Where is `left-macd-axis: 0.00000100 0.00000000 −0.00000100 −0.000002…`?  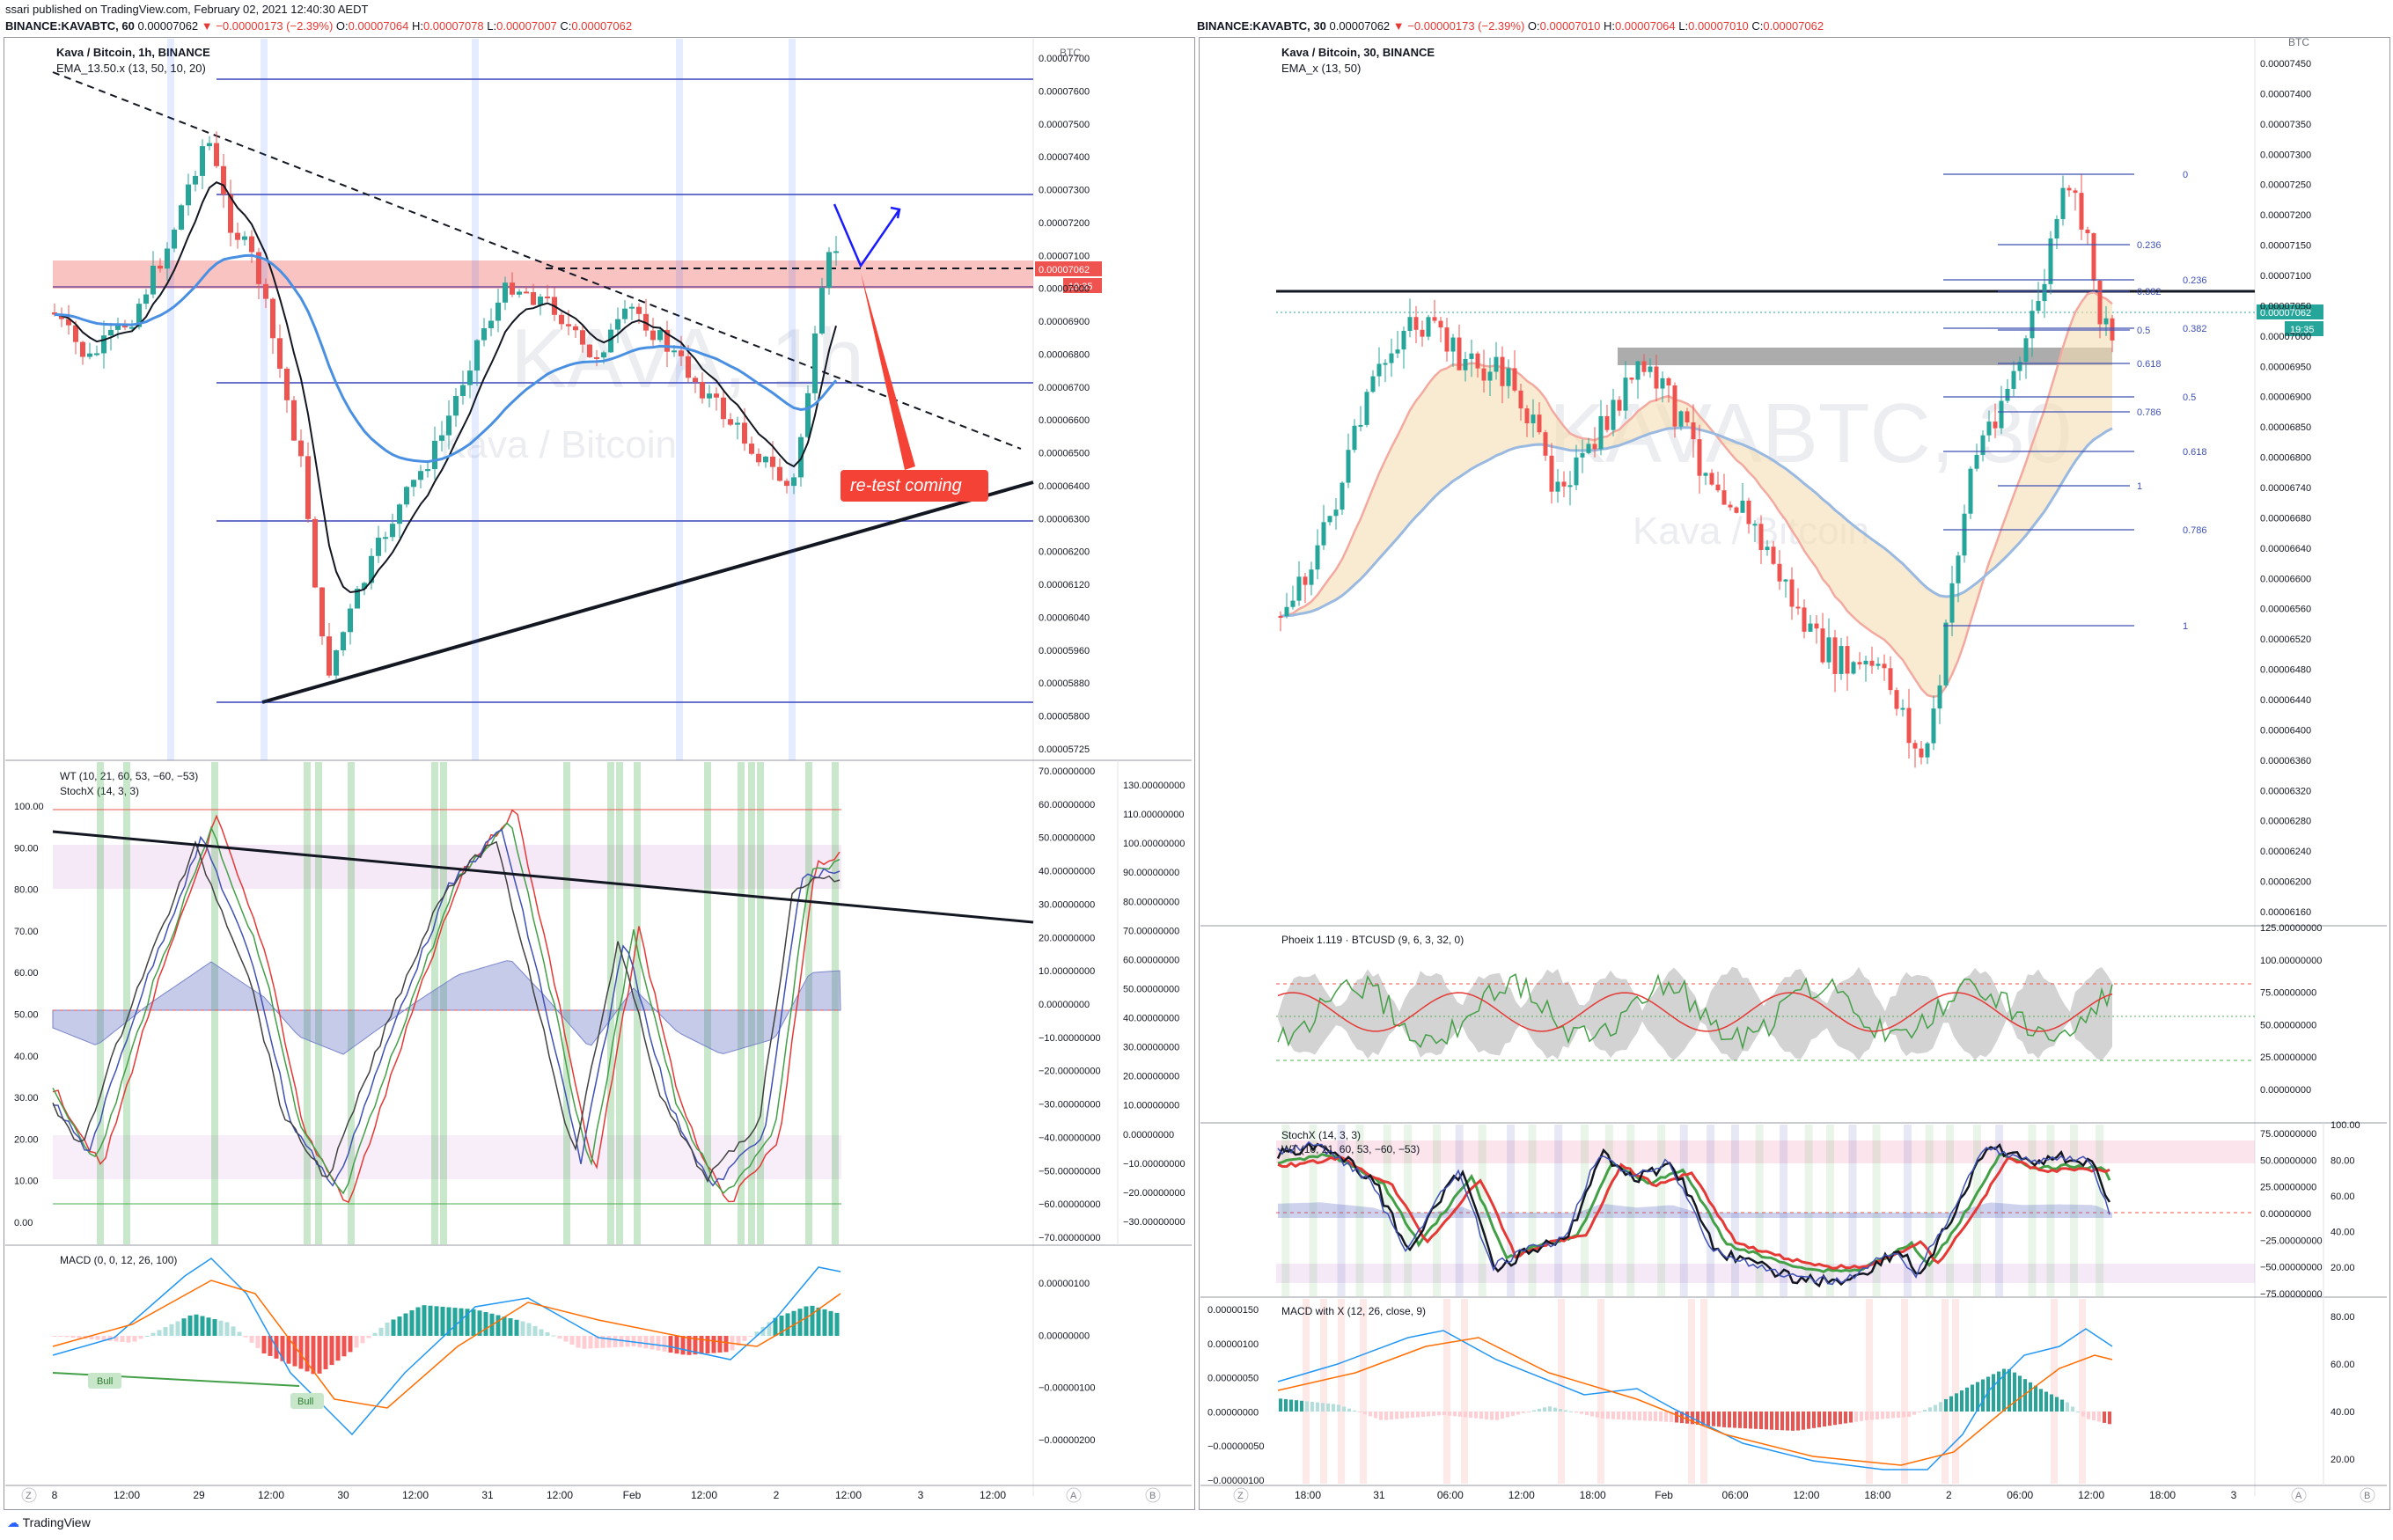
left-macd-axis: 0.00000100 0.00000000 −0.00000100 −0.000002… is located at coordinates (1067, 1363).